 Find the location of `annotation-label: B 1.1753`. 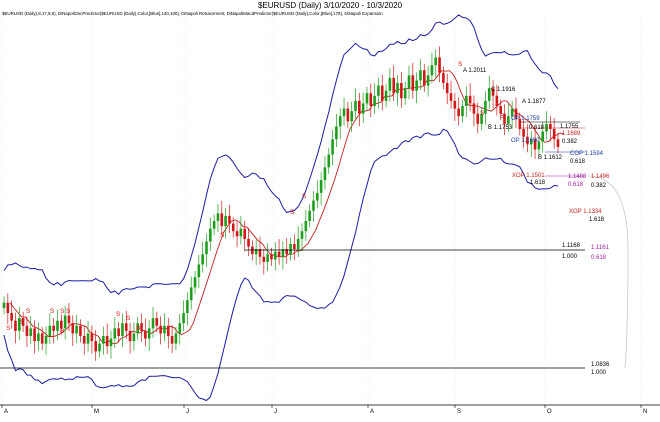

annotation-label: B 1.1753 is located at coordinates (500, 128).